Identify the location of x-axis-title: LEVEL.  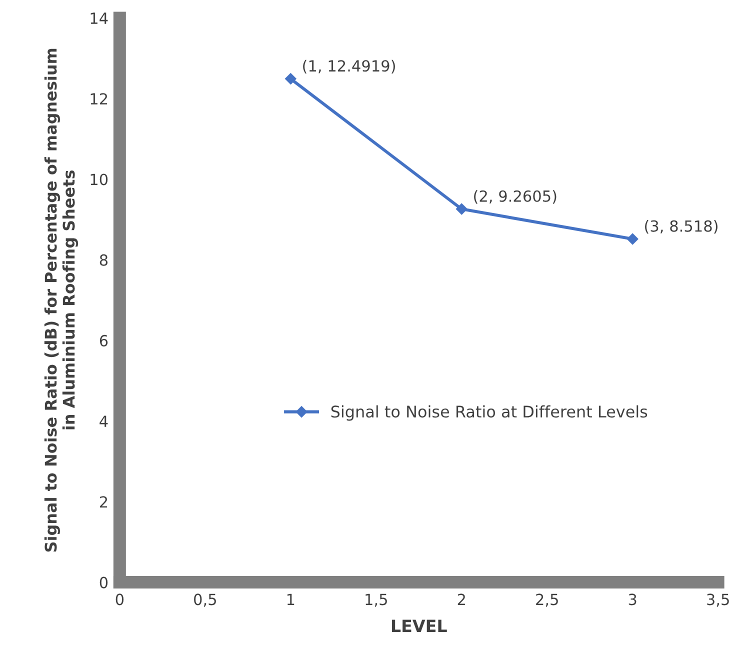
(419, 626).